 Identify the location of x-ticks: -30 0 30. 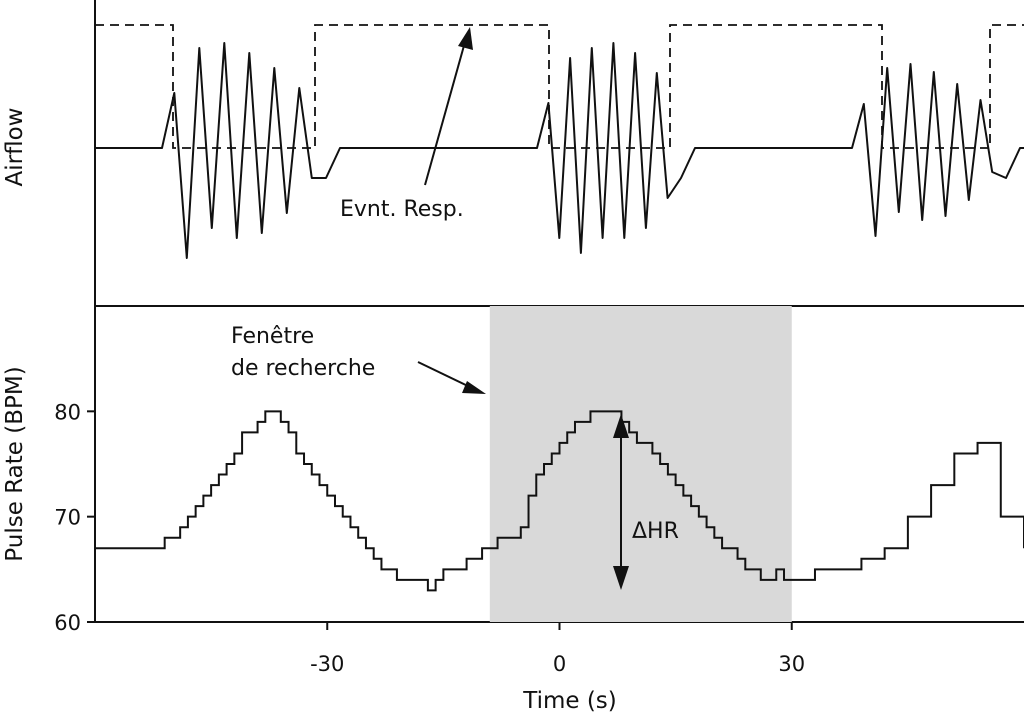
(557, 649).